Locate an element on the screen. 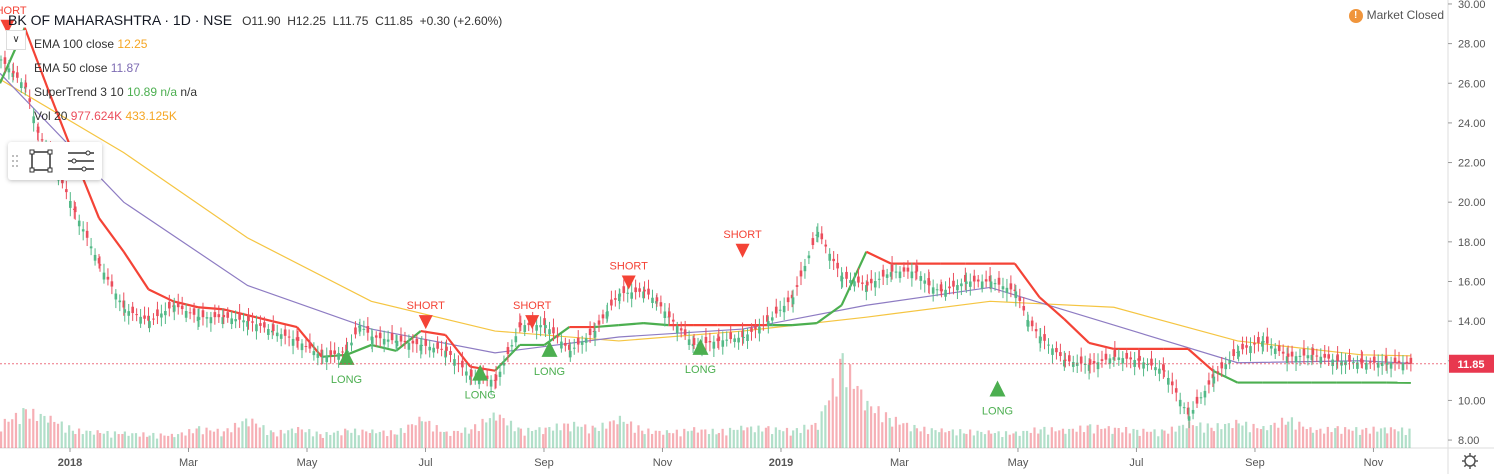 This screenshot has height=474, width=1494. settings-gear-icon is located at coordinates (1470, 461).